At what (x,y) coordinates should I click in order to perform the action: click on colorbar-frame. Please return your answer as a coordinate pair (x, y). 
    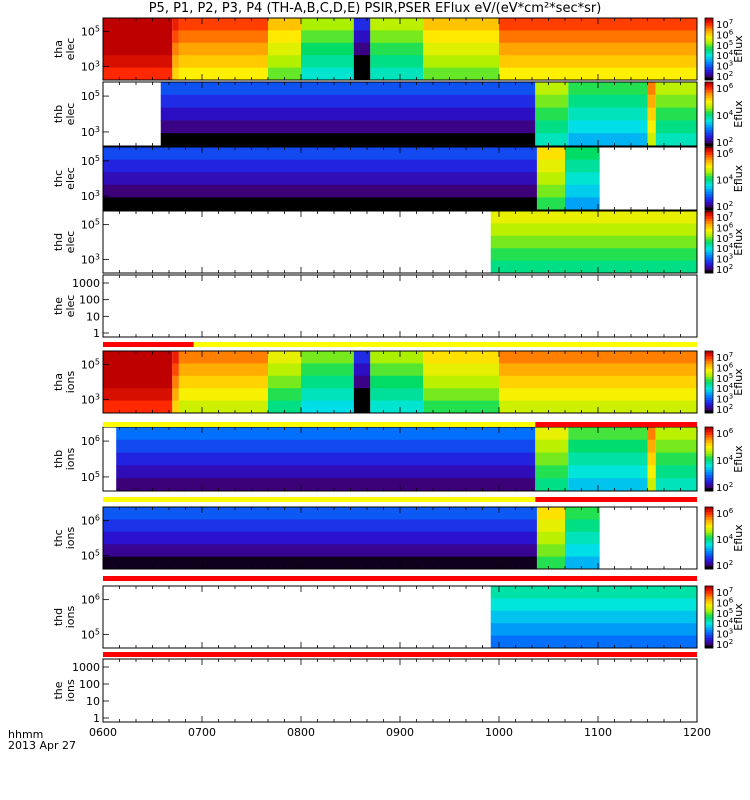
    Looking at the image, I should click on (709, 382).